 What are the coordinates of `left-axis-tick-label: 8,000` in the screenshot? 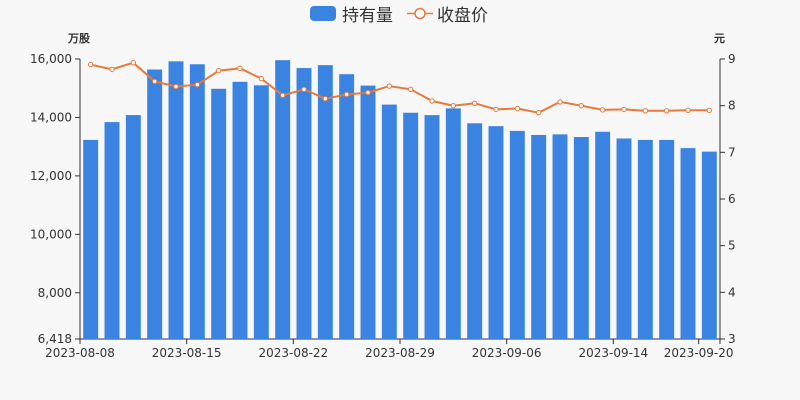 It's located at (55, 293).